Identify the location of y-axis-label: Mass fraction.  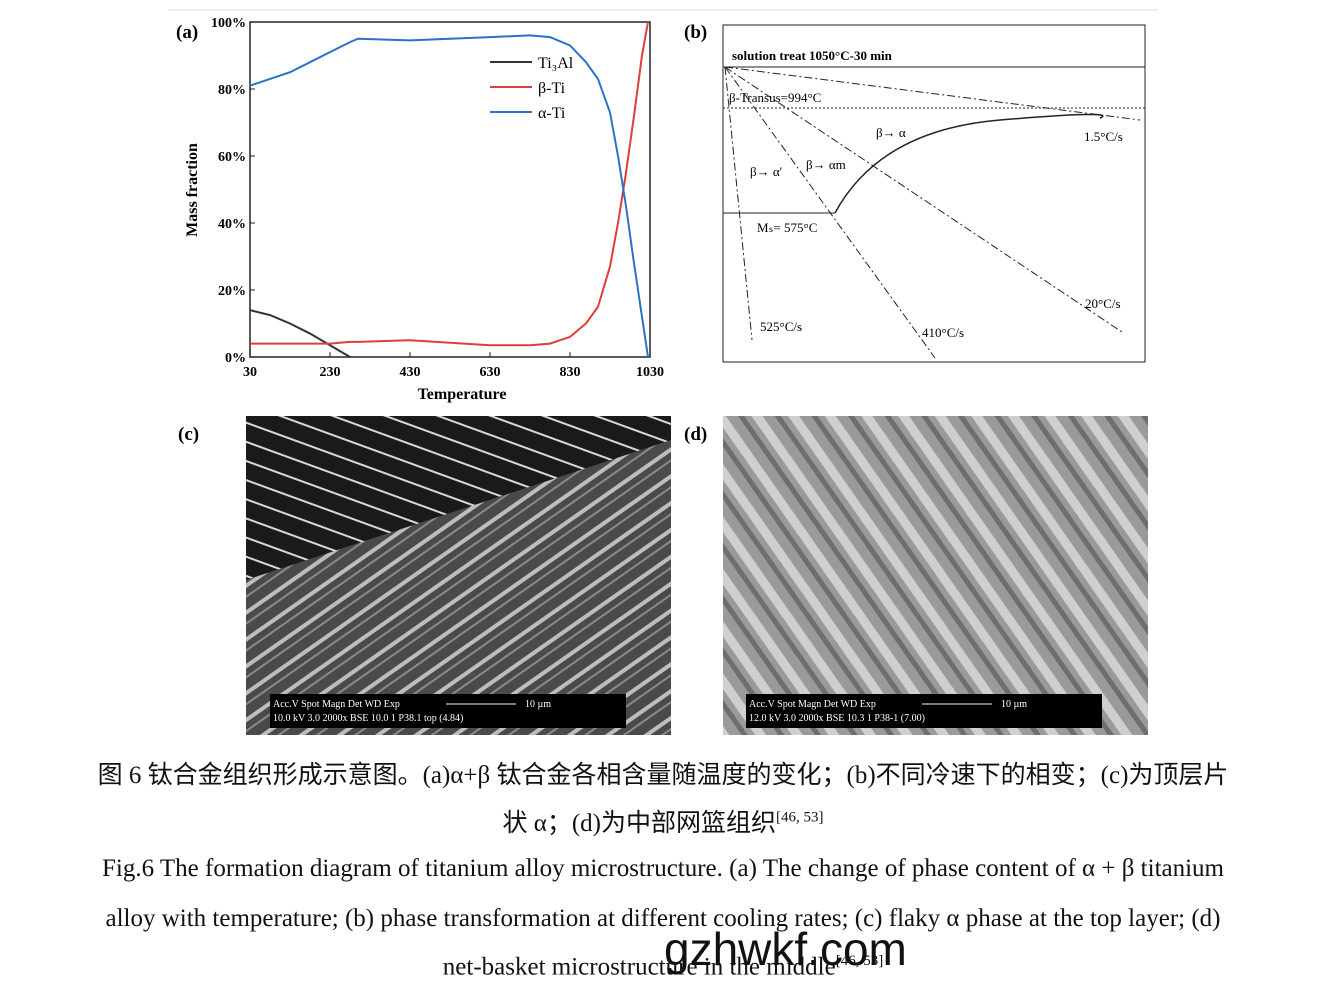
(192, 190).